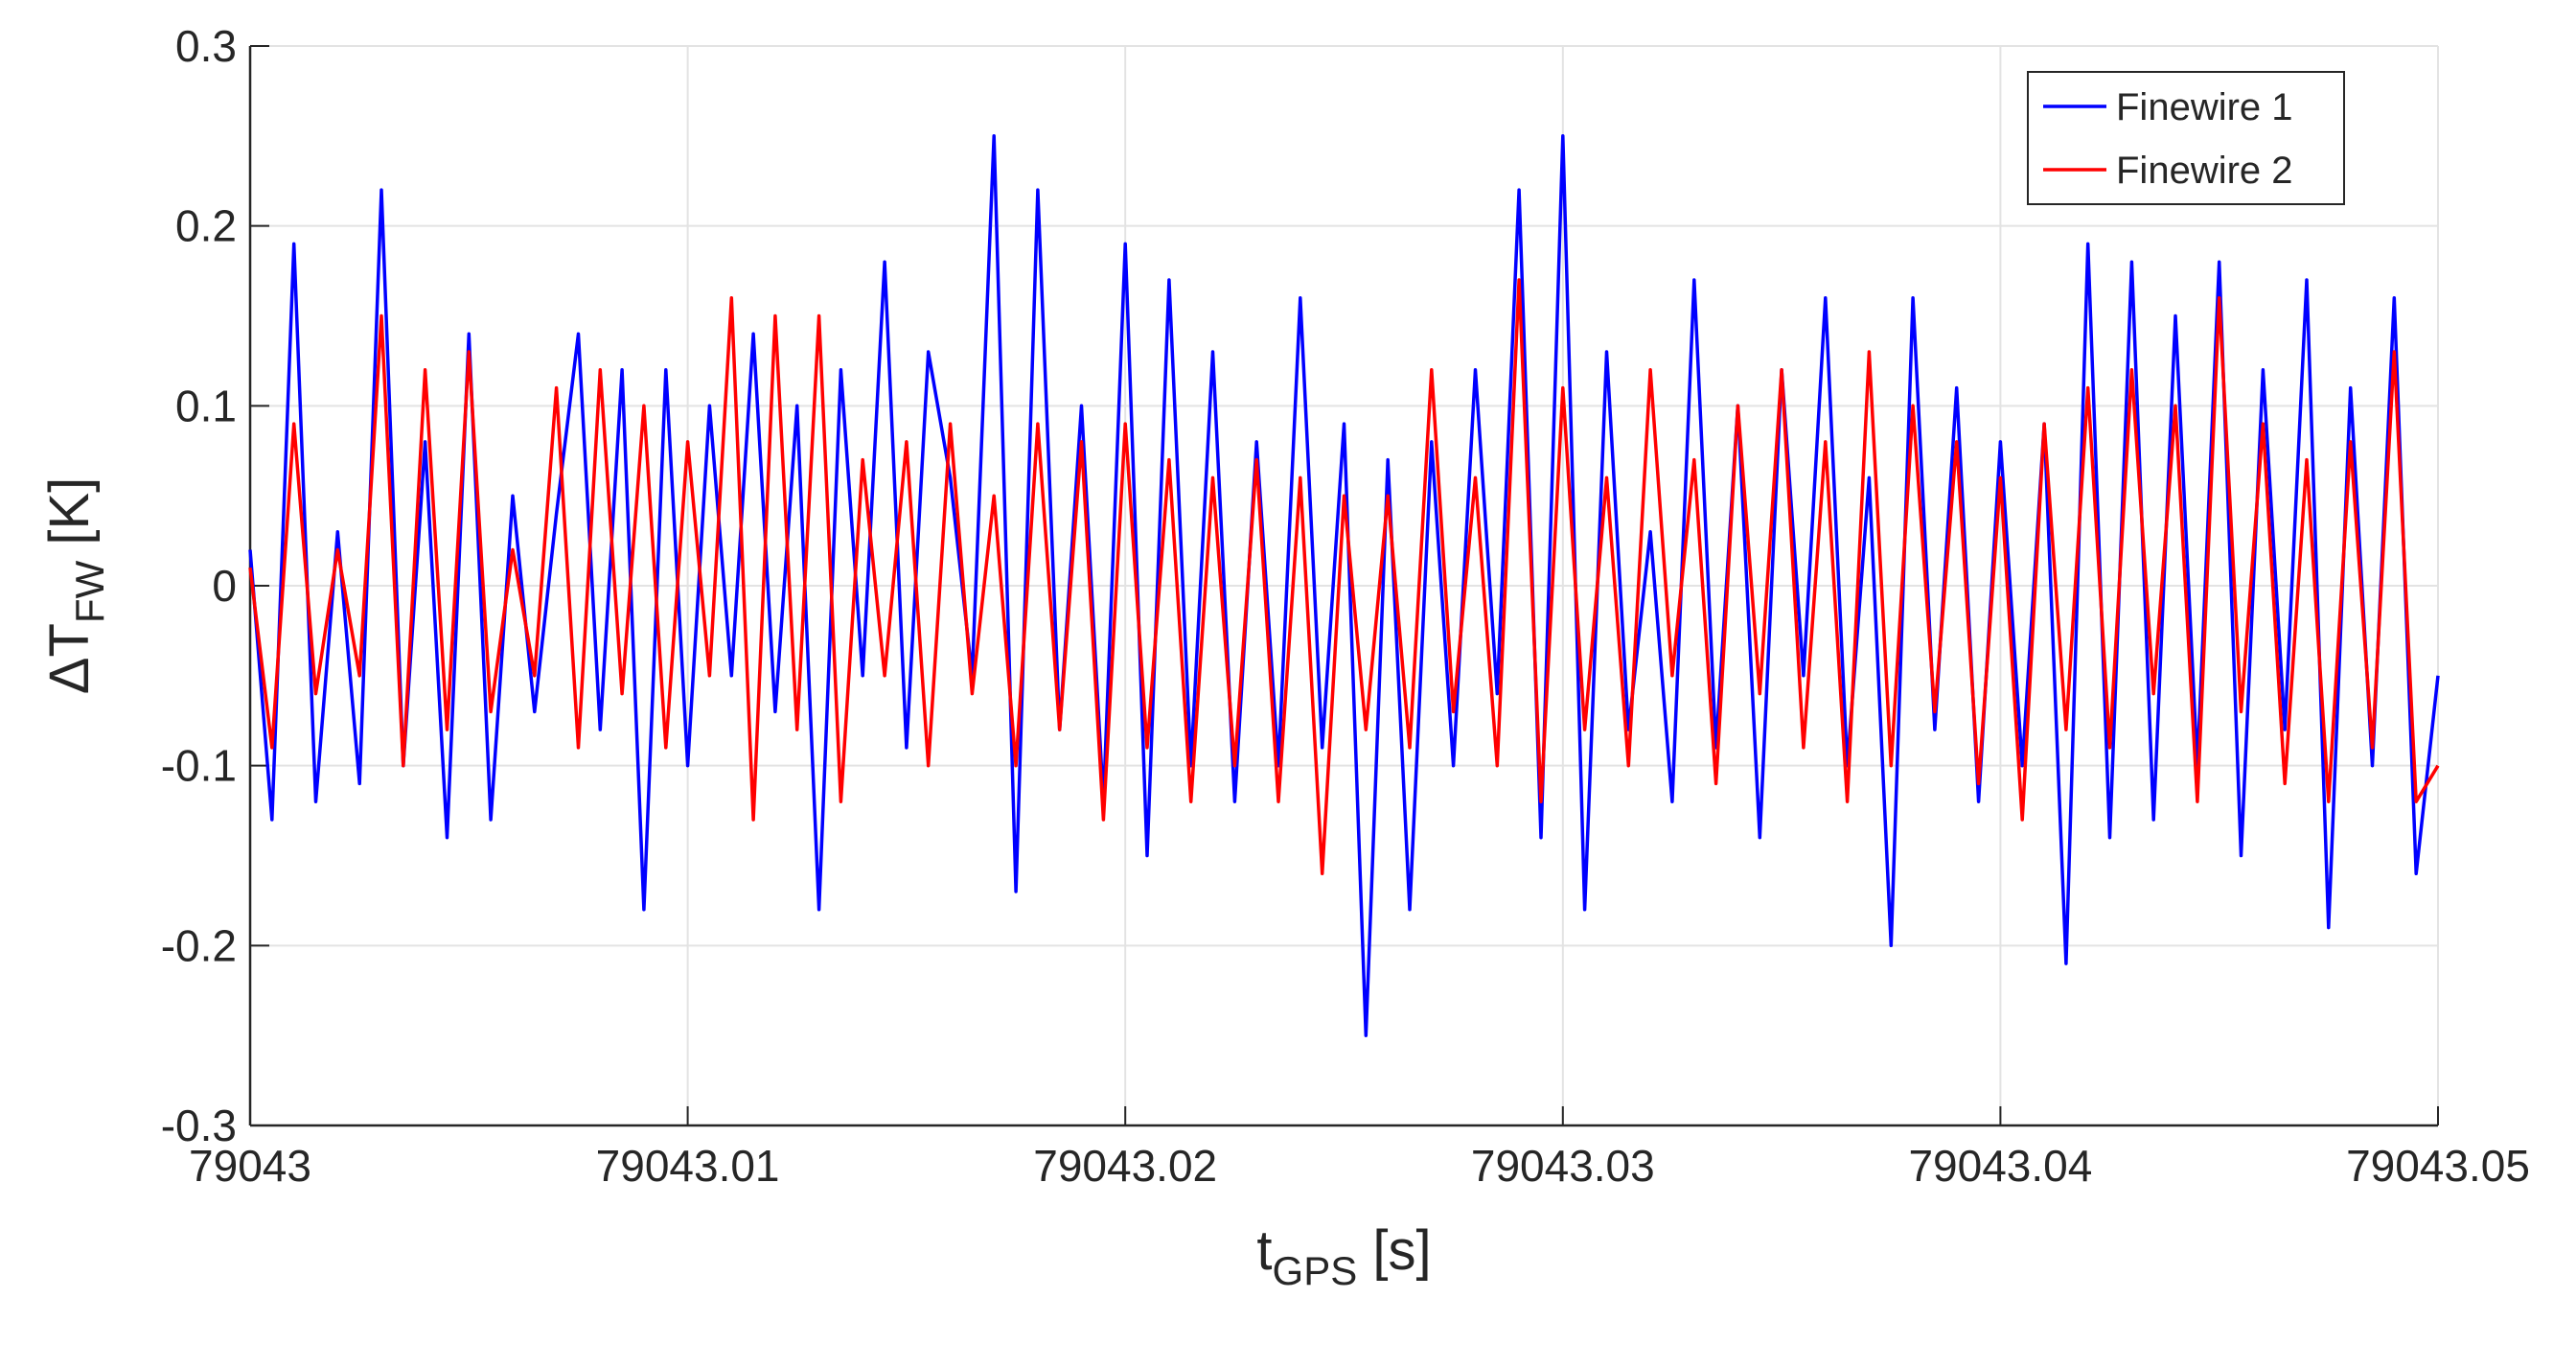 The height and width of the screenshot is (1345, 2576). I want to click on y-axis-label-part: [K], so click(69, 519).